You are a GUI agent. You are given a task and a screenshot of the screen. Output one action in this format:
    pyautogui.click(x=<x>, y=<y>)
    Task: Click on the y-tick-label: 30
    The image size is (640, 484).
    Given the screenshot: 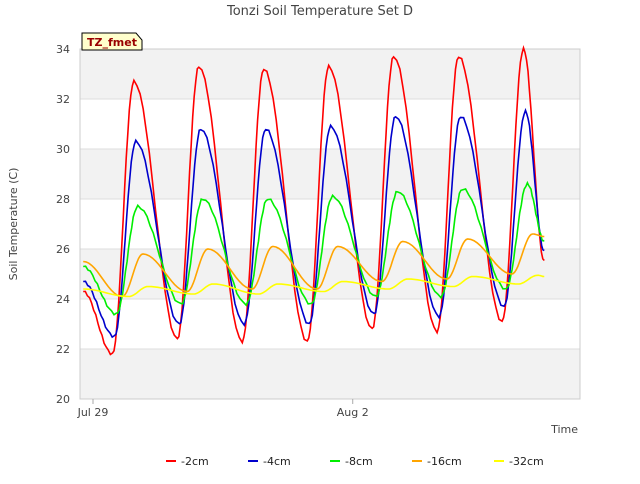 What is the action you would take?
    pyautogui.click(x=63, y=149)
    